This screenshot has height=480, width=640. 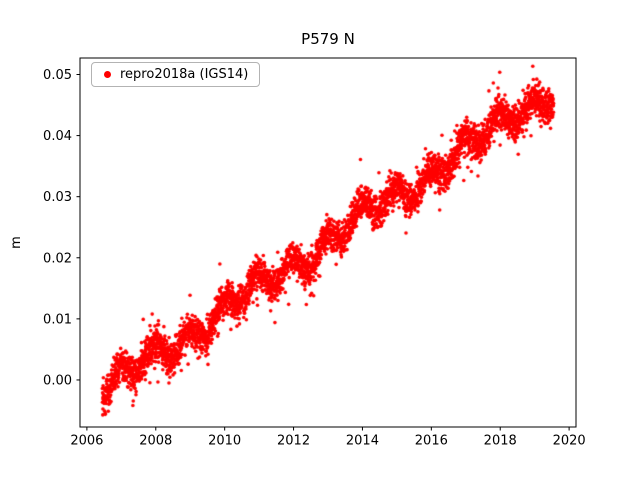 What do you see at coordinates (107, 74) in the screenshot?
I see `legend-marker-dot-icon` at bounding box center [107, 74].